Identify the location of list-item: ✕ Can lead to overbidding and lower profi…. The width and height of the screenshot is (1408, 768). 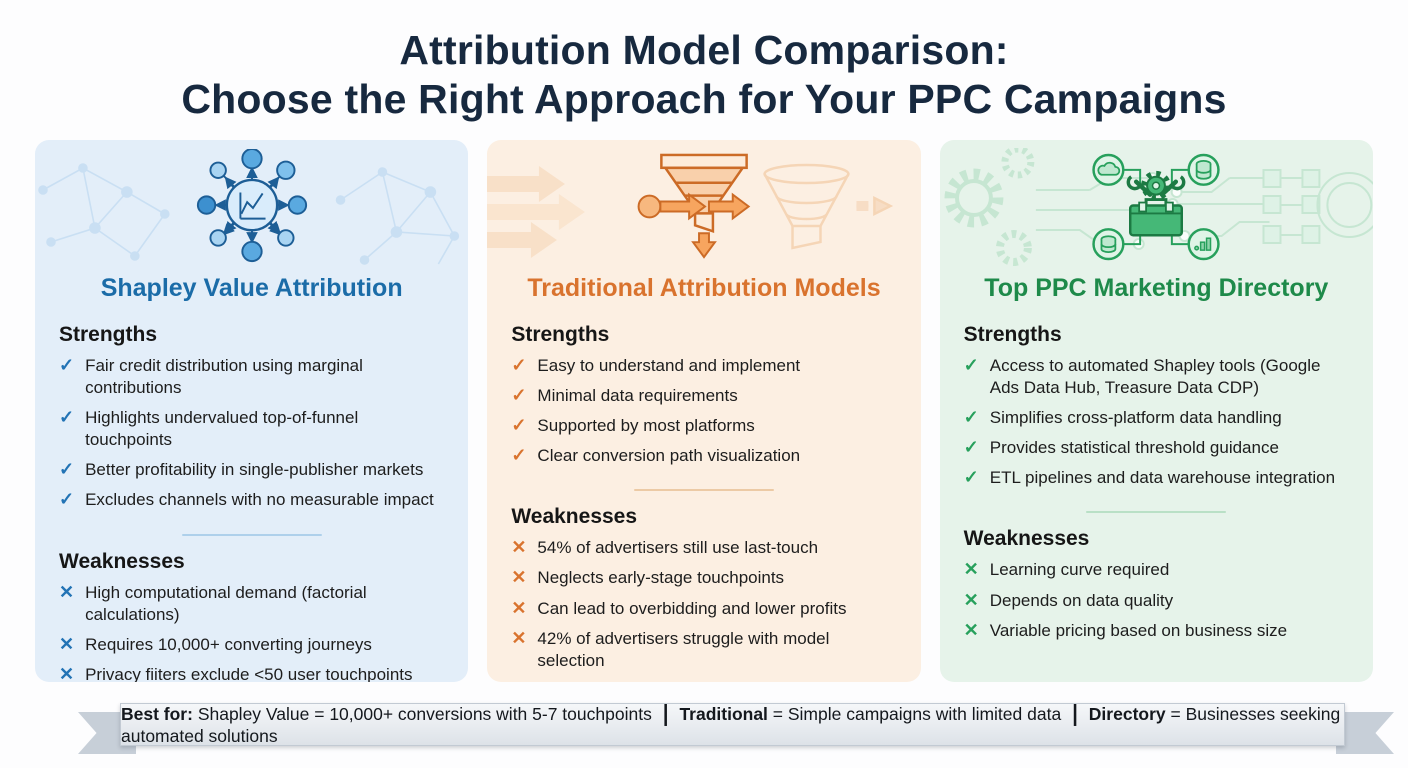
(703, 609).